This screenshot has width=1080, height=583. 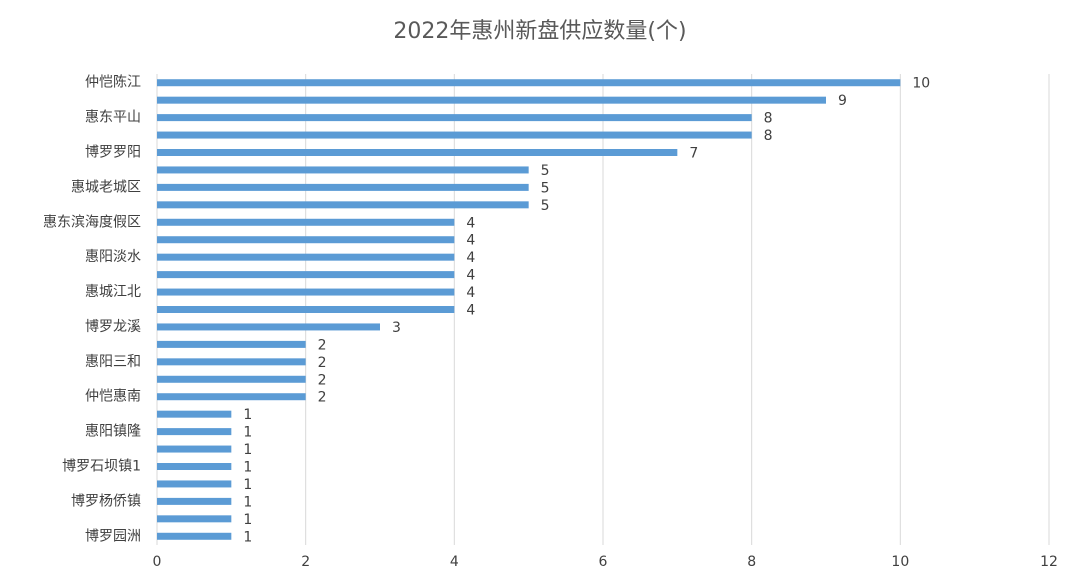 I want to click on y-tick-label: 惠东滨海度假区, so click(x=92, y=222).